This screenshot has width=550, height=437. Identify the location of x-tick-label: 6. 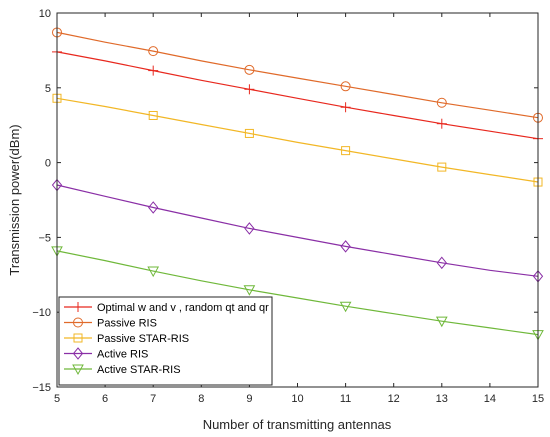
(105, 399).